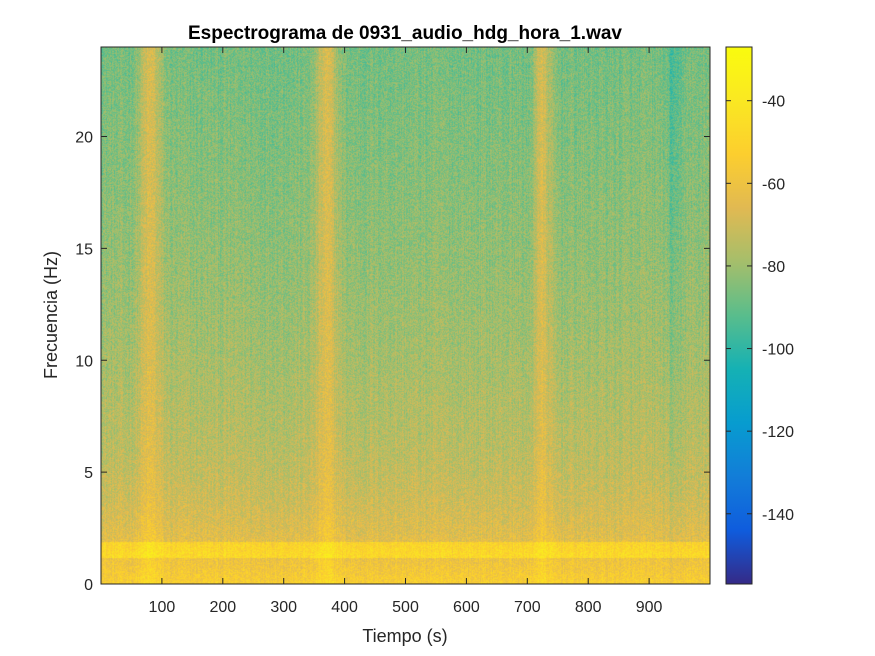  I want to click on y-tick-label: 15, so click(84, 249).